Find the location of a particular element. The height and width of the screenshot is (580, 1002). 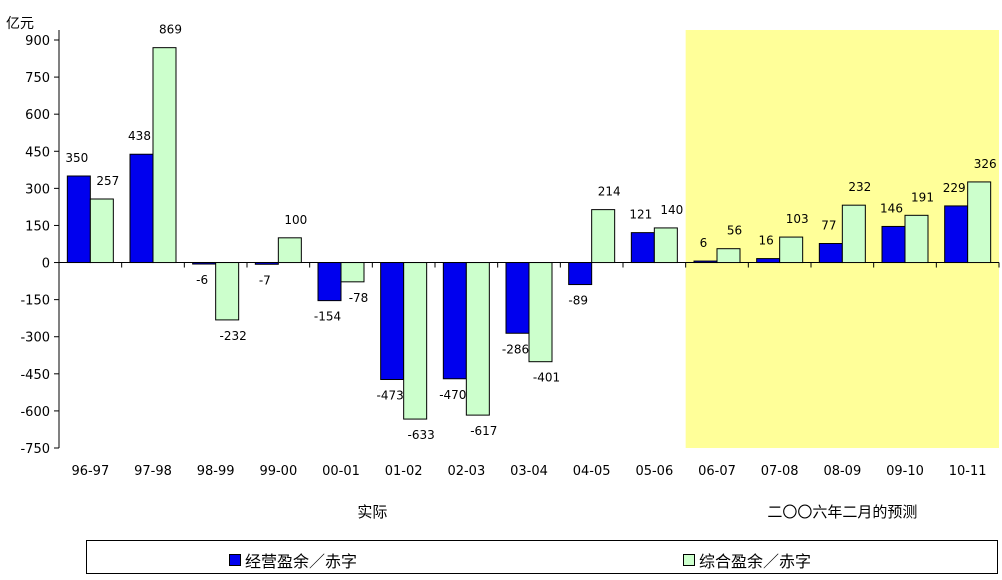

data-label-series-1: 438 is located at coordinates (139, 136).